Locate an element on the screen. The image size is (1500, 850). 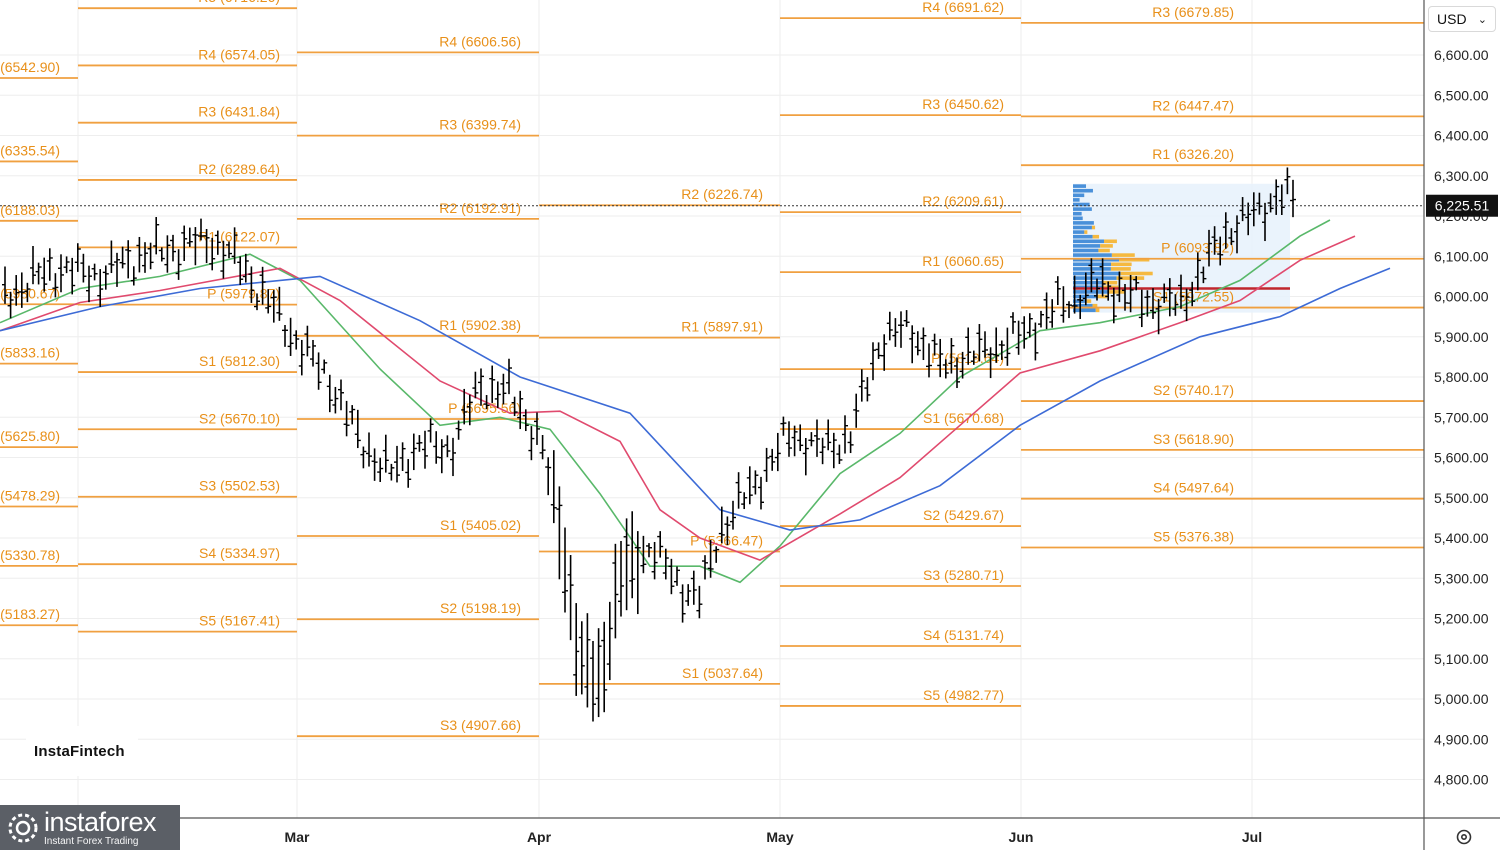
pivot-label: R4 (6606.56) is located at coordinates (480, 41).